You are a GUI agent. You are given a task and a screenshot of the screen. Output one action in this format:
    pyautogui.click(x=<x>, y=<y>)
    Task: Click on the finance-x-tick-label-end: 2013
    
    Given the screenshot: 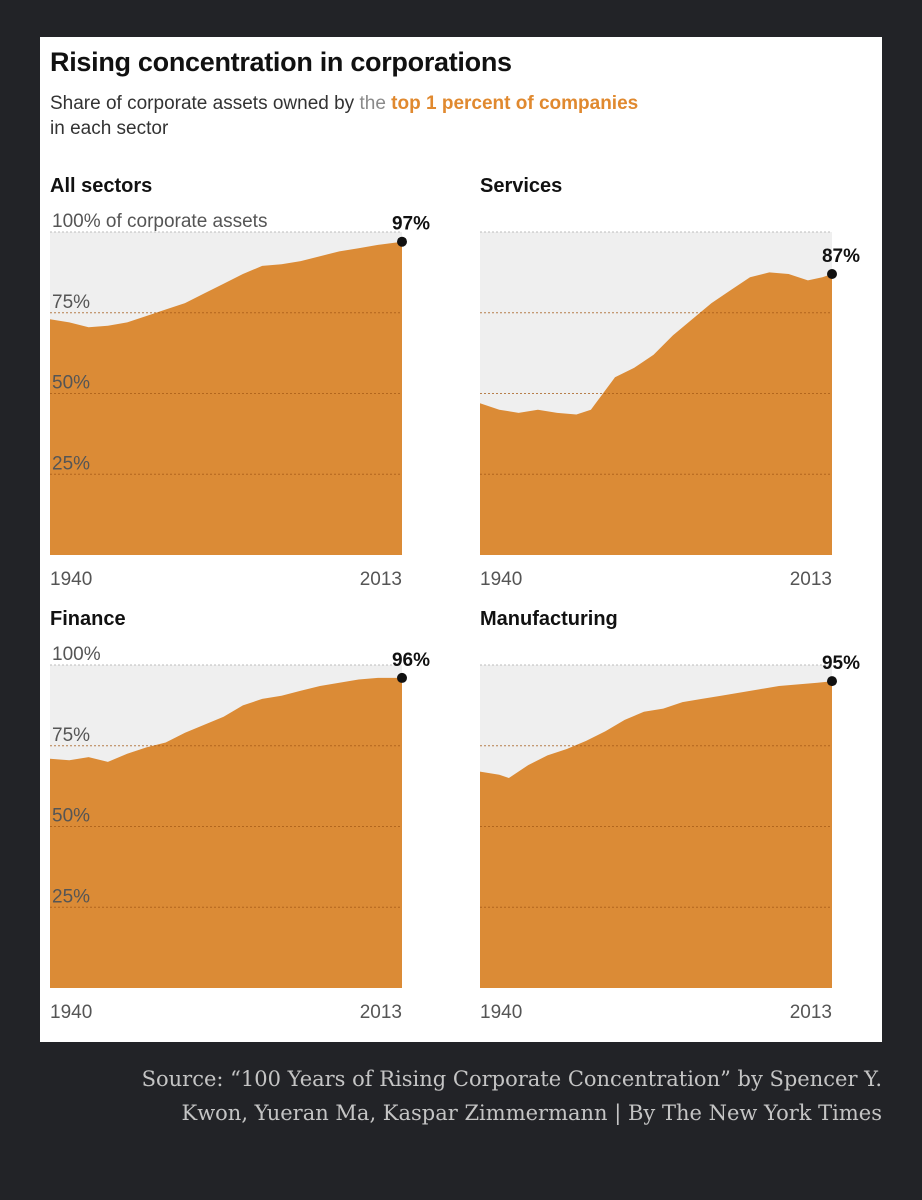 What is the action you would take?
    pyautogui.click(x=381, y=1012)
    